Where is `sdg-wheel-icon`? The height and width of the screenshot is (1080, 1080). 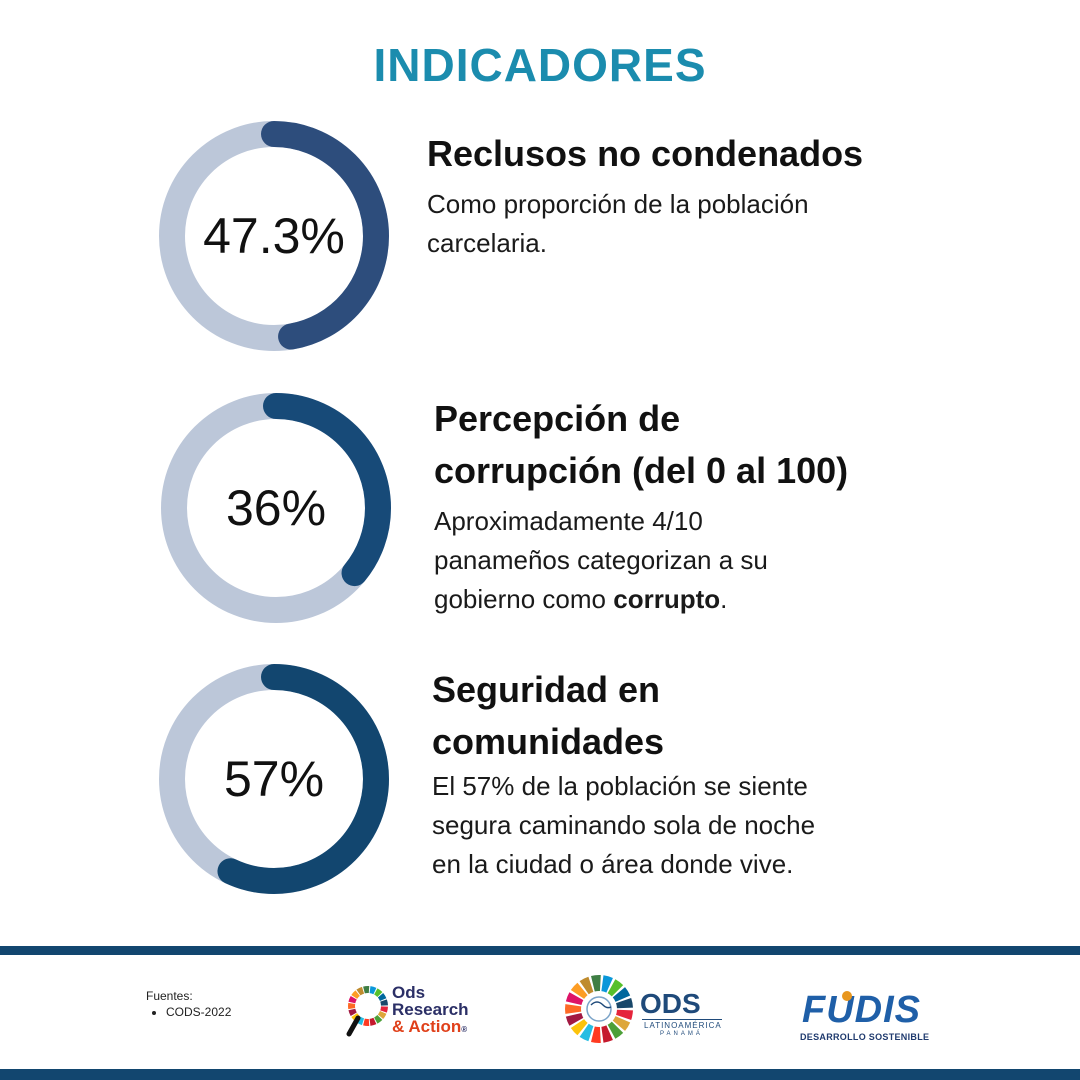 sdg-wheel-icon is located at coordinates (599, 1009).